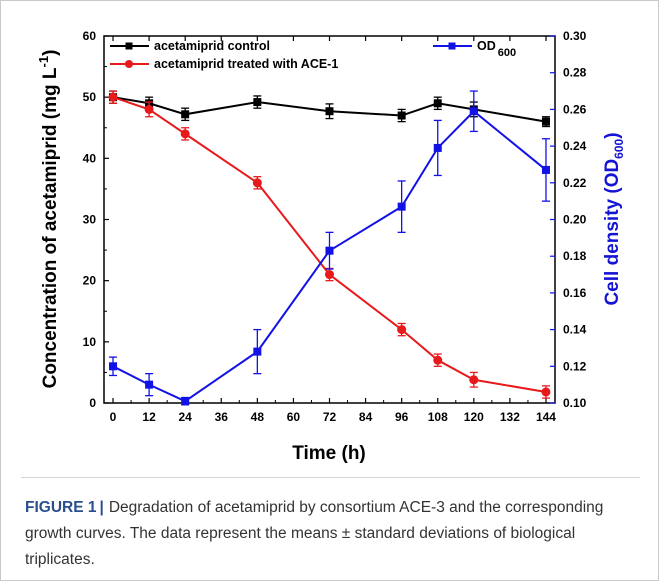 The height and width of the screenshot is (581, 659). Describe the element at coordinates (474, 417) in the screenshot. I see `x-tick-label: 120` at that location.